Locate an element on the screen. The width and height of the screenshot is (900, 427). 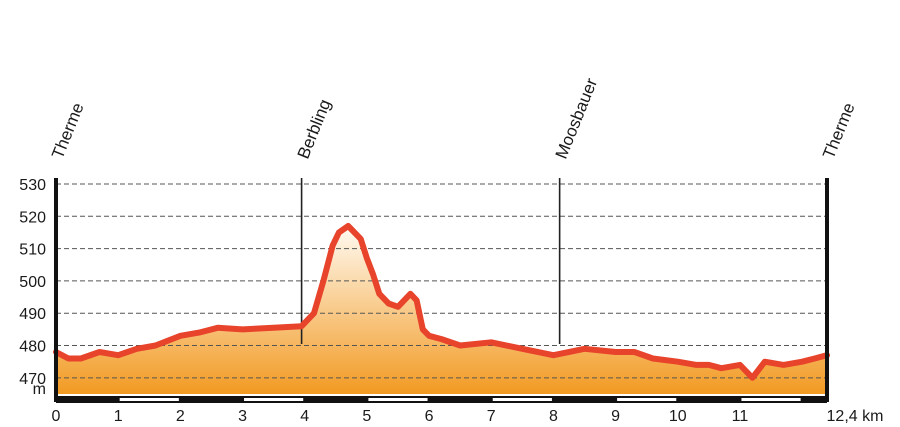
x-tick-label-8: 8 is located at coordinates (553, 416).